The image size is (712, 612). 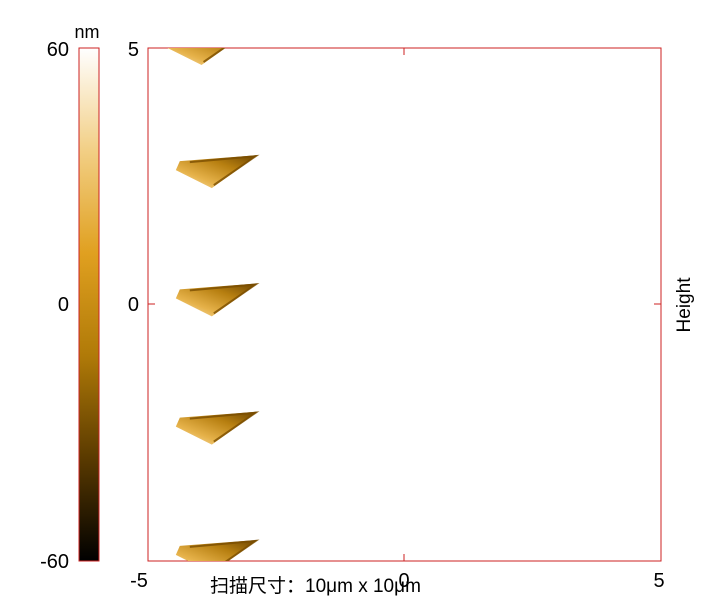 I want to click on scan-size-label: 扫描尺寸：, so click(x=258, y=586).